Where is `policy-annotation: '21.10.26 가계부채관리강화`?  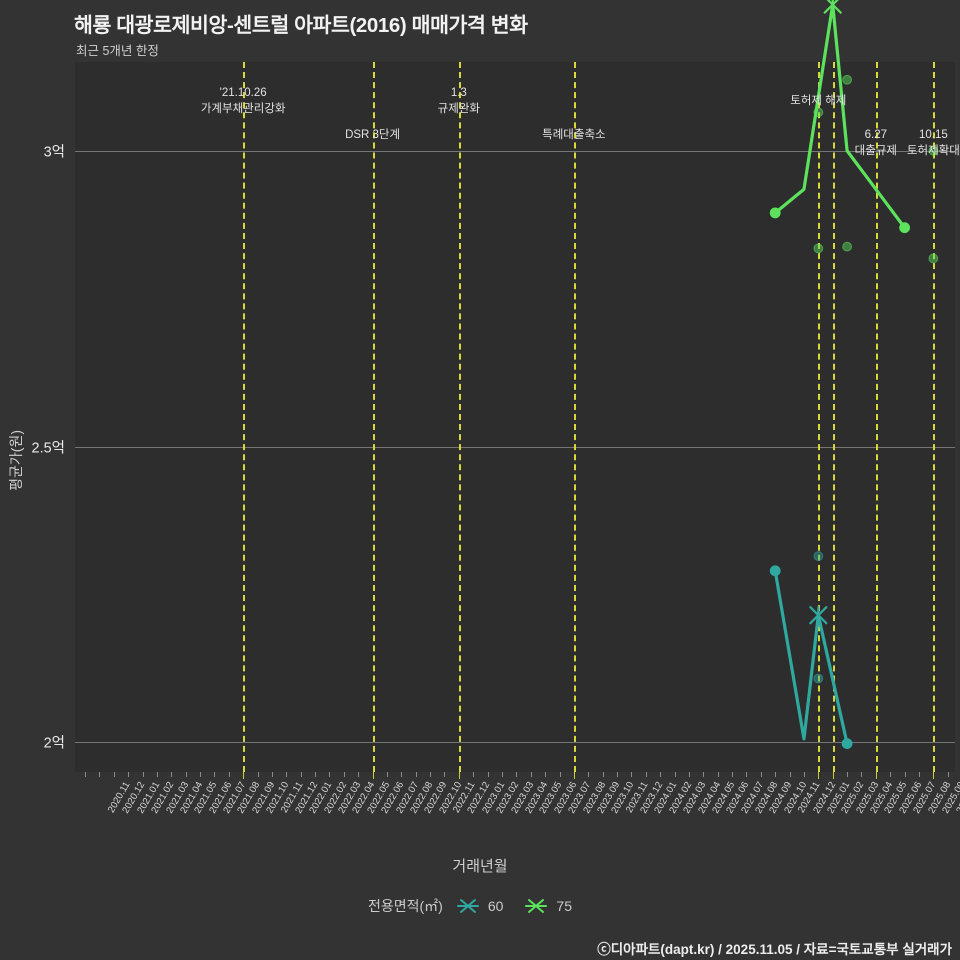
policy-annotation: '21.10.26 가계부채관리강화 is located at coordinates (243, 101).